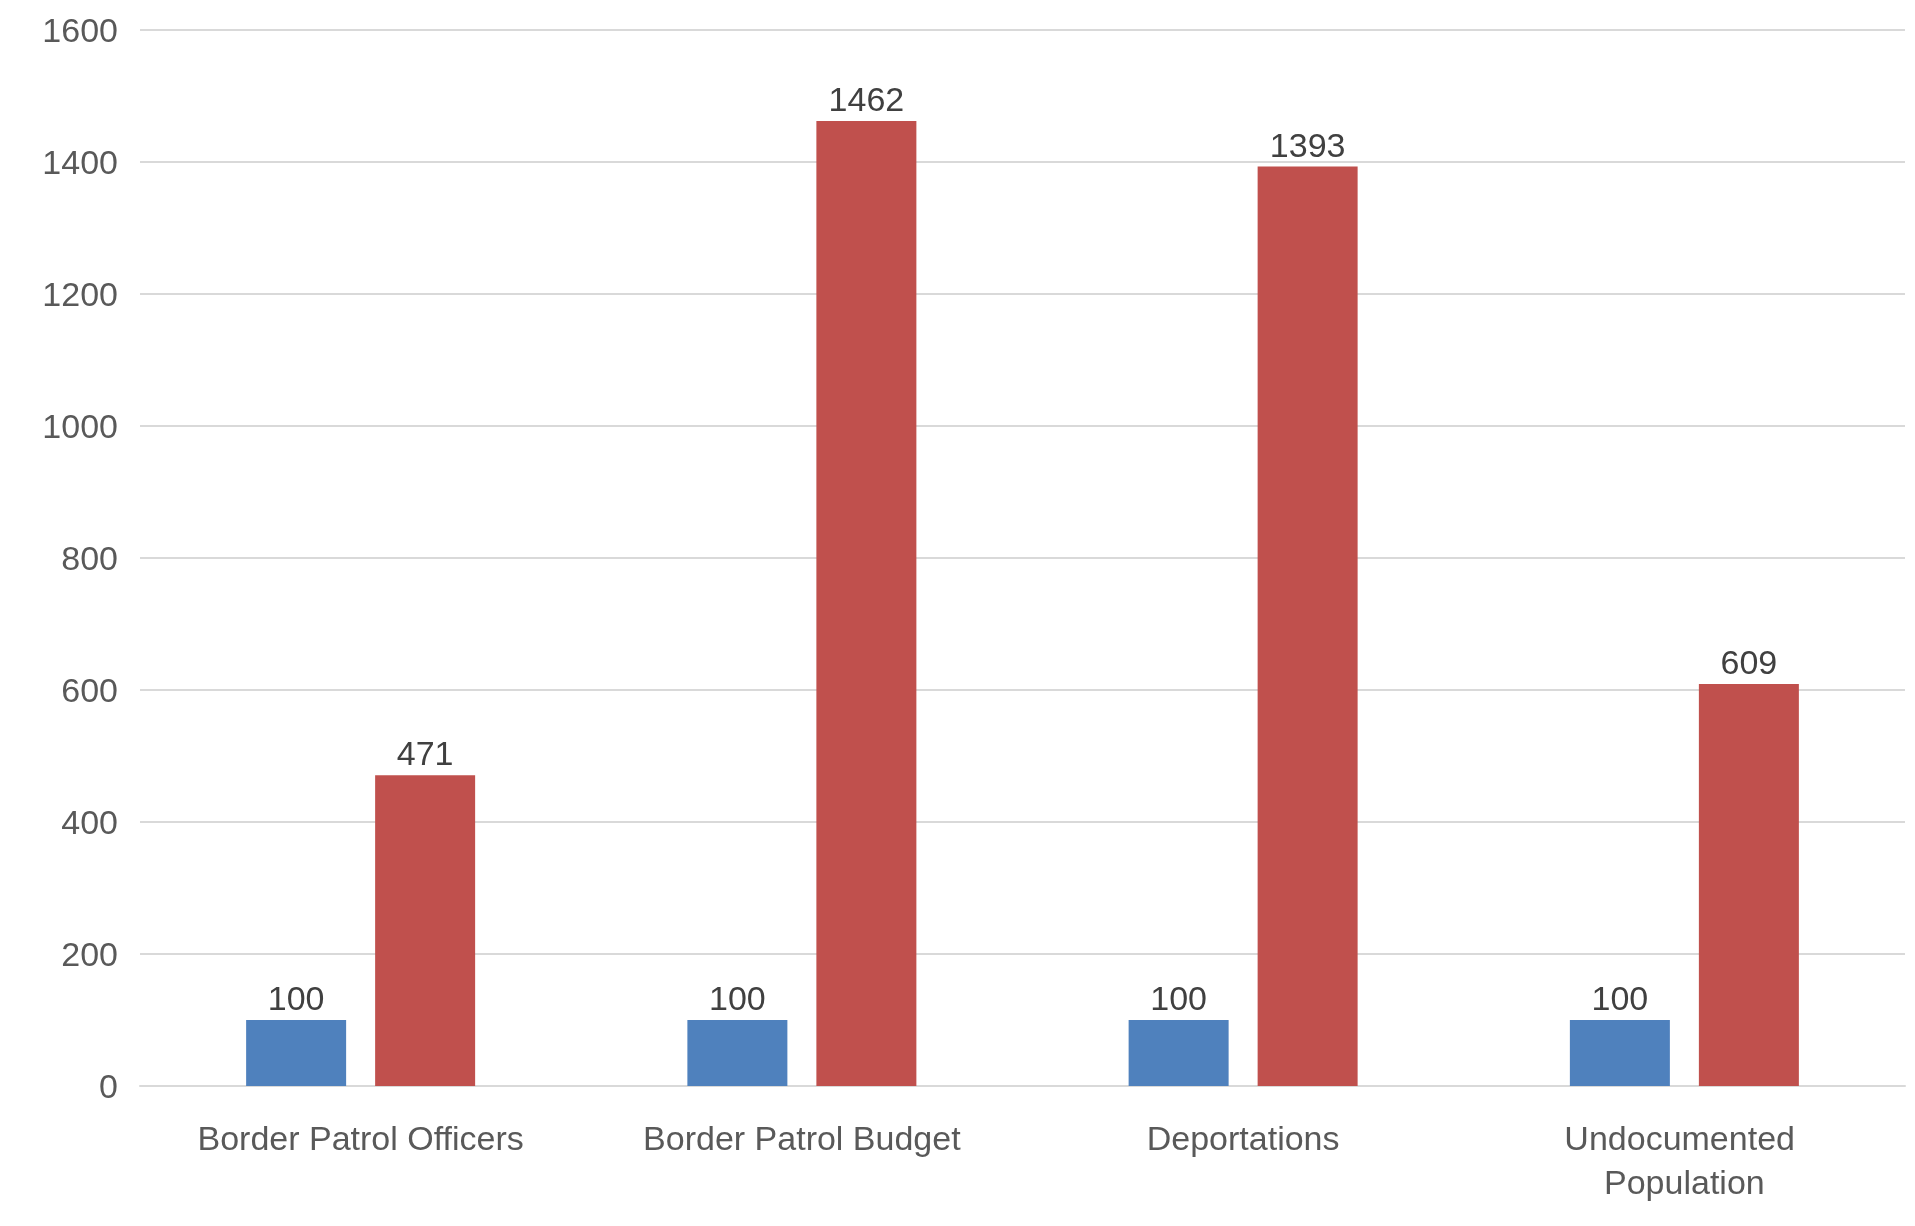 The height and width of the screenshot is (1226, 1915). I want to click on y-tick-label: 1200, so click(80, 294).